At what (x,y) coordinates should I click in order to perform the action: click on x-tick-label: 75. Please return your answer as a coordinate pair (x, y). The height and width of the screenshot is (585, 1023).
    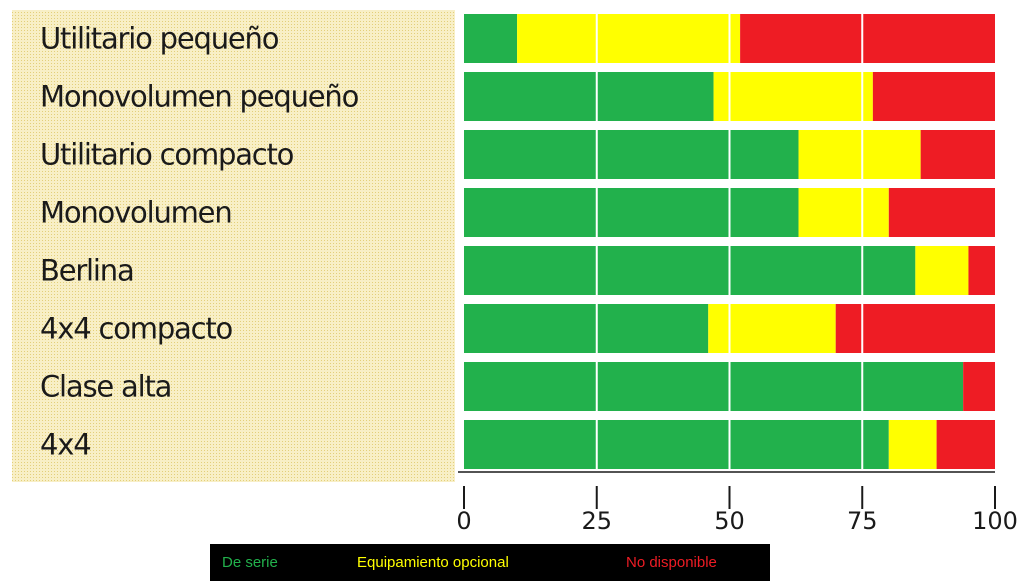
    Looking at the image, I should click on (862, 521).